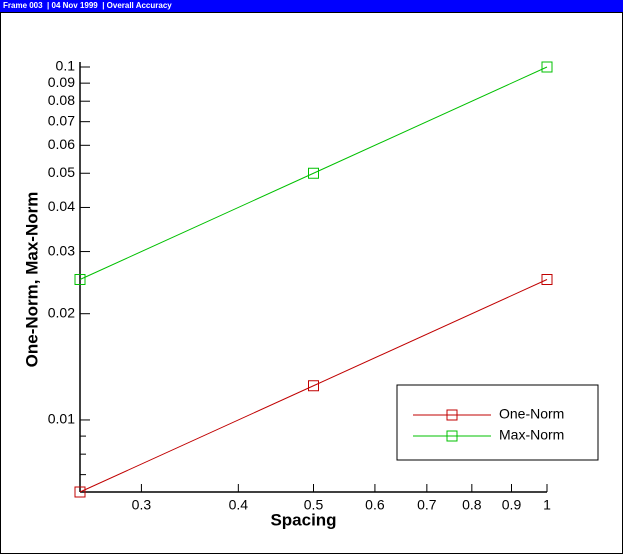 The height and width of the screenshot is (554, 623). Describe the element at coordinates (31, 280) in the screenshot. I see `y-axis-label: One-Norm, Max-Norm` at that location.